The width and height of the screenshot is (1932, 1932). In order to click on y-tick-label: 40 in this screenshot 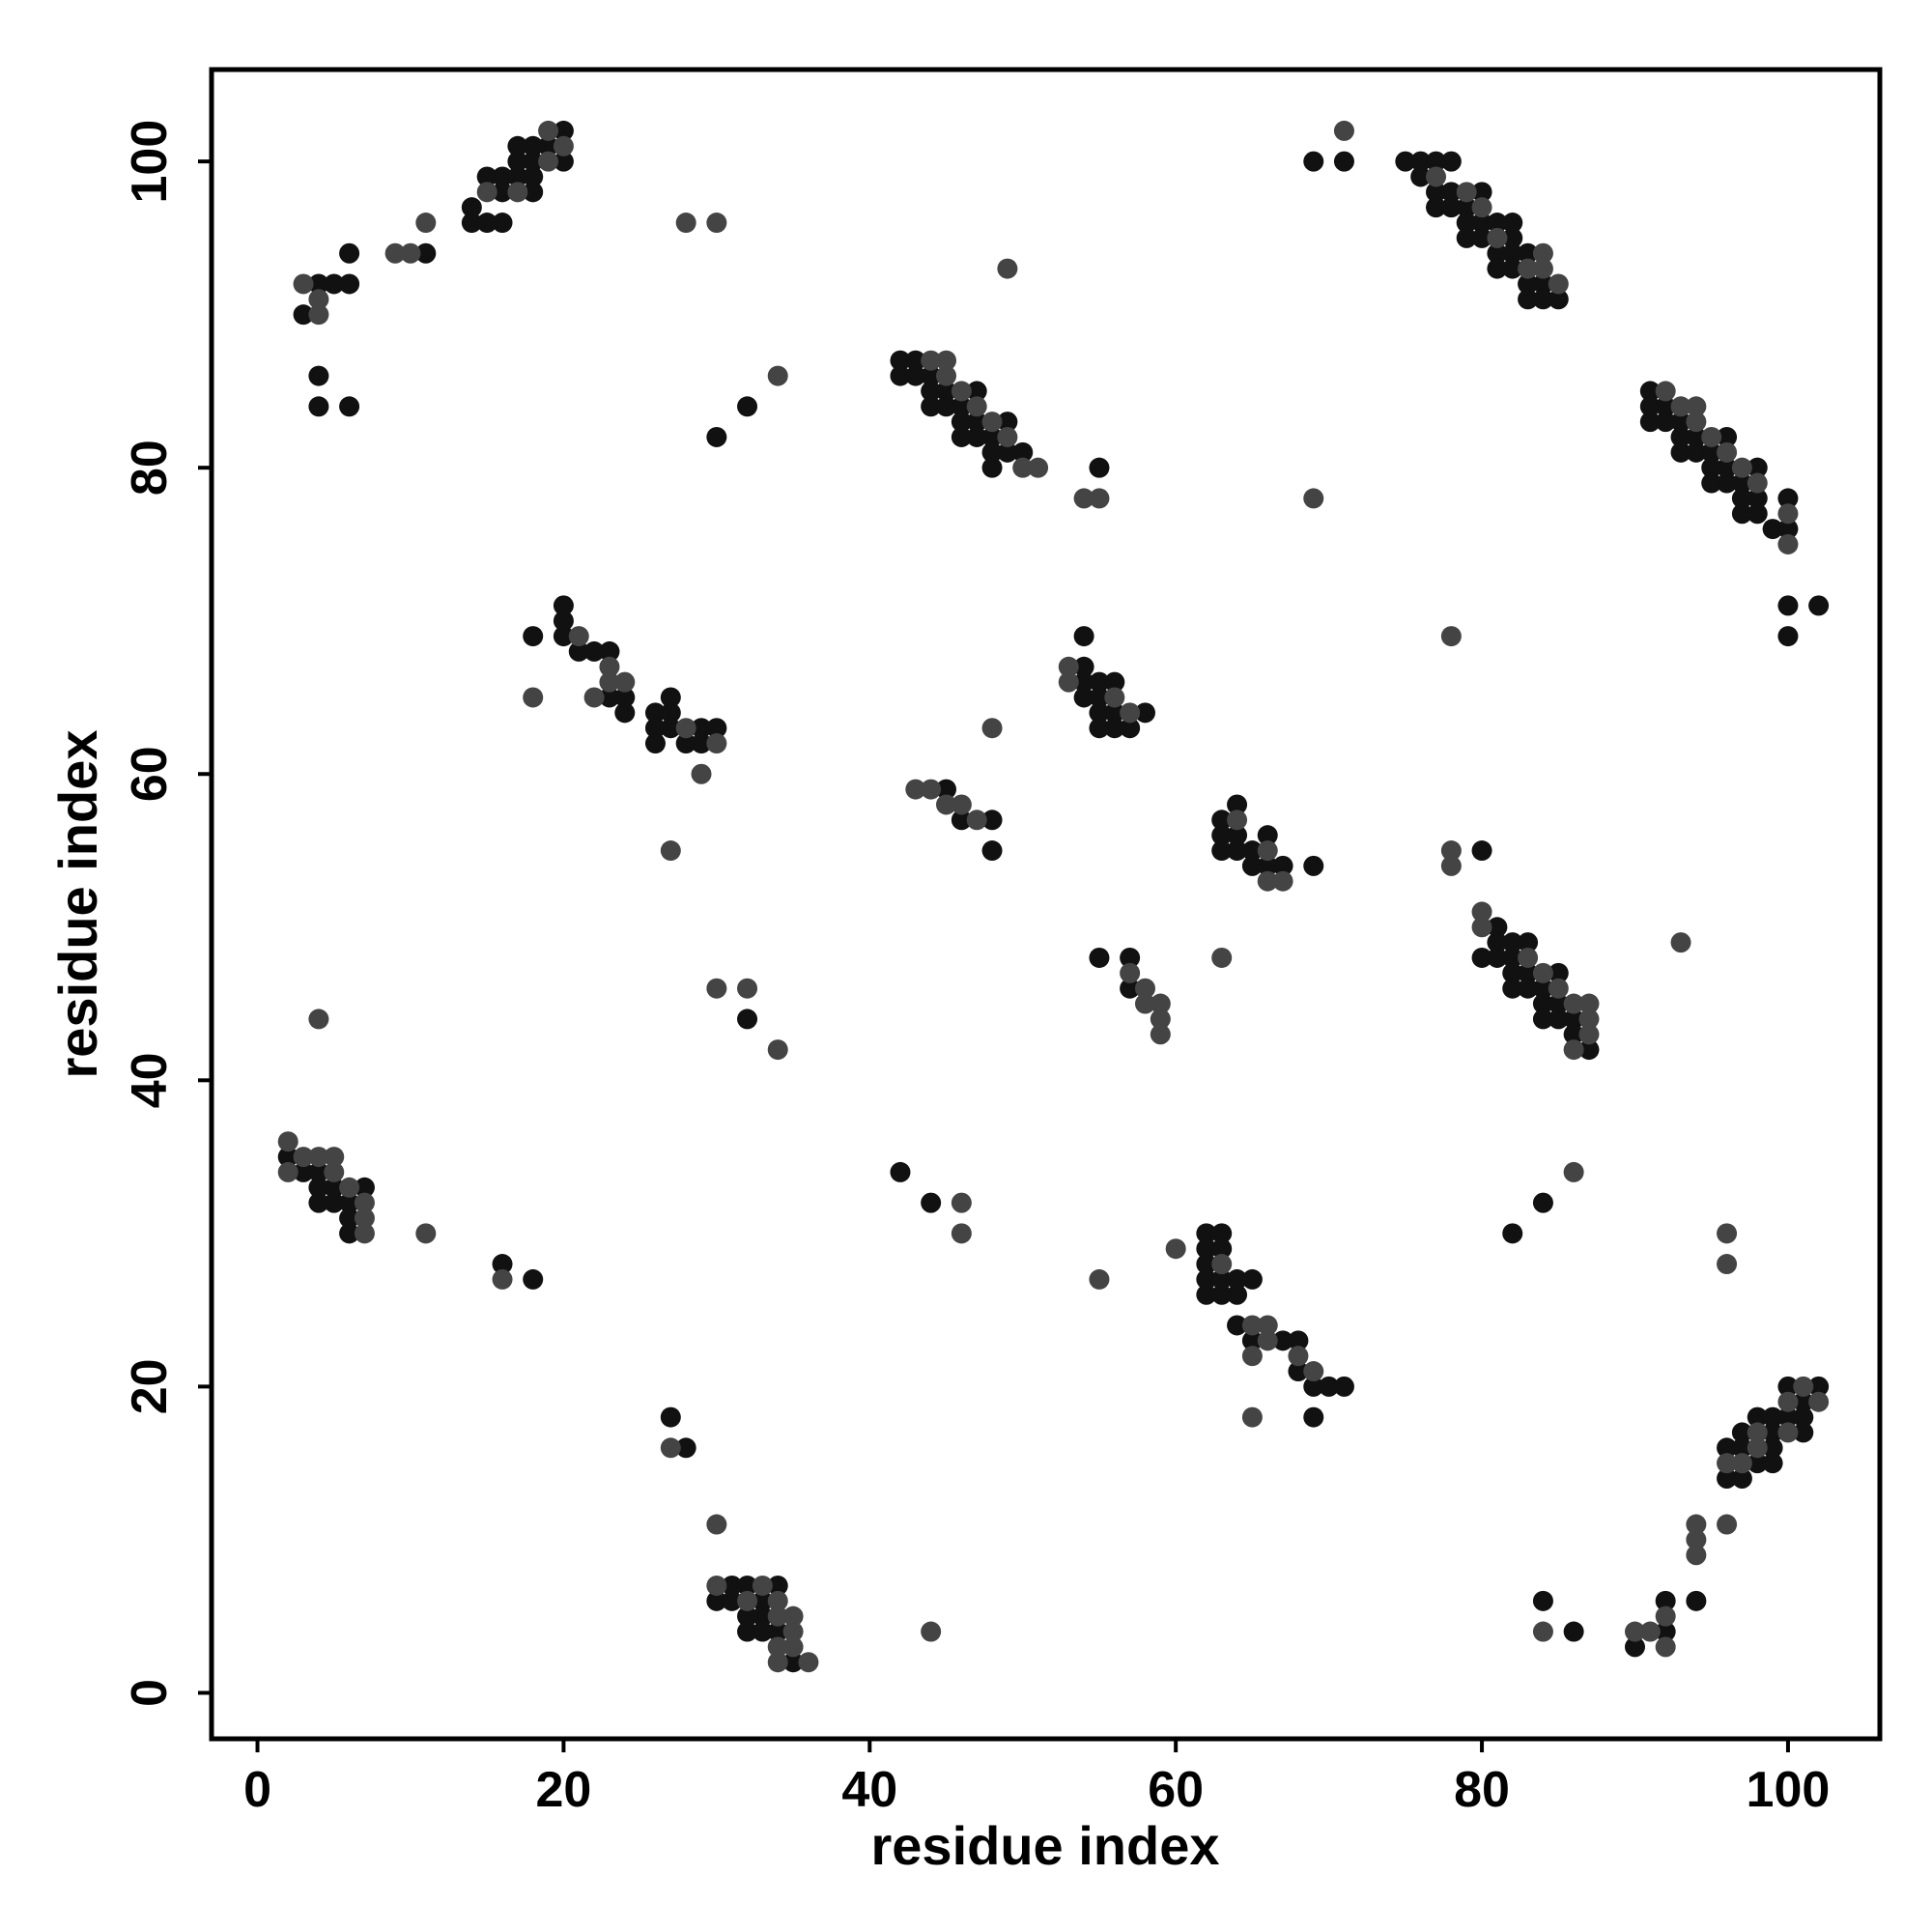, I will do `click(150, 1080)`.